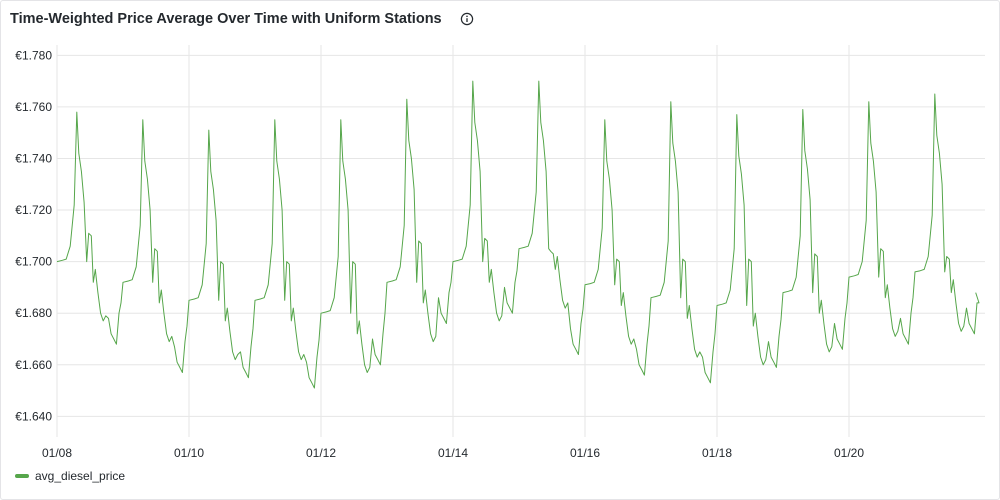 Image resolution: width=1000 pixels, height=500 pixels. What do you see at coordinates (33, 262) in the screenshot?
I see `y-tick-label: €1.700` at bounding box center [33, 262].